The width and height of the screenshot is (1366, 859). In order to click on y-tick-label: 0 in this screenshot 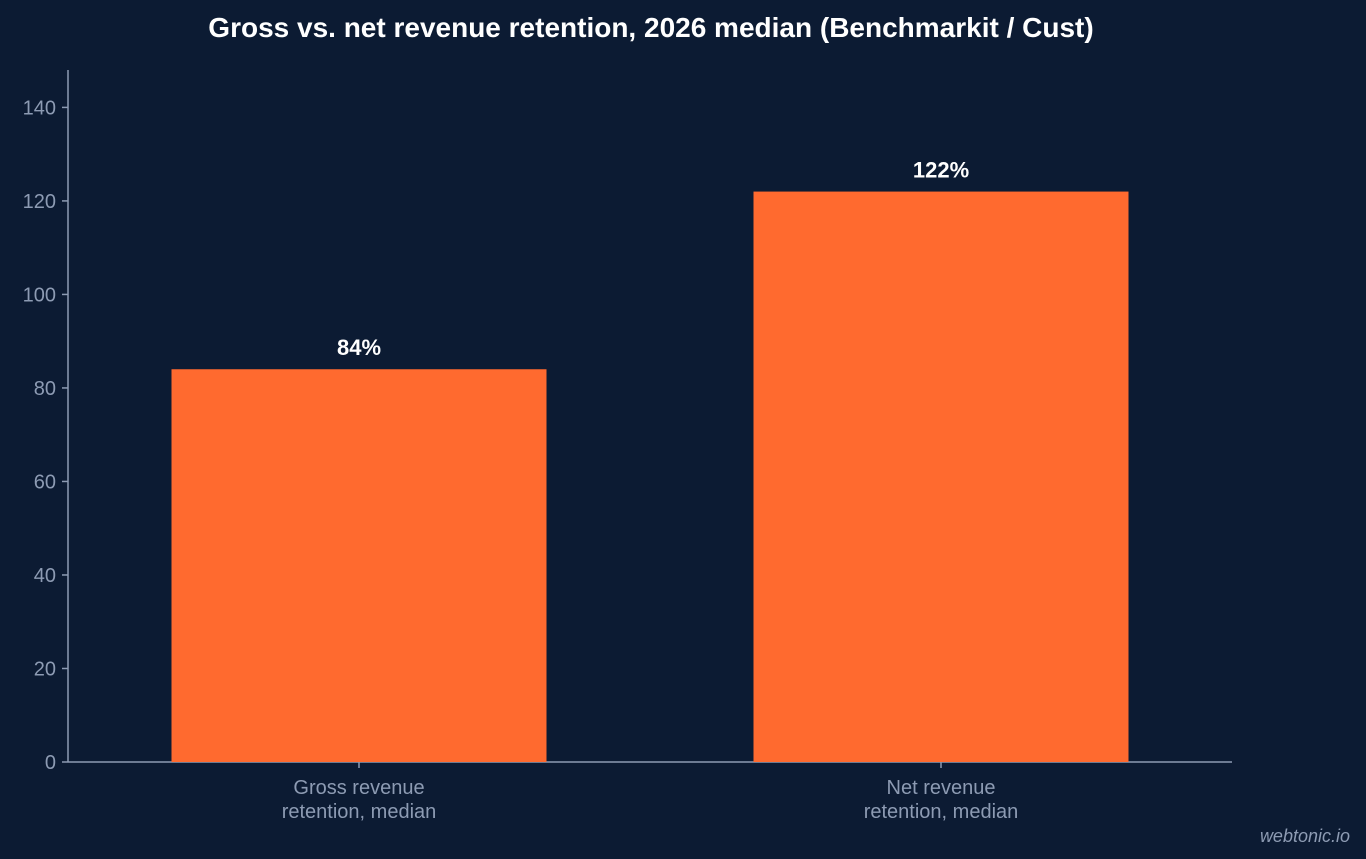, I will do `click(50, 763)`.